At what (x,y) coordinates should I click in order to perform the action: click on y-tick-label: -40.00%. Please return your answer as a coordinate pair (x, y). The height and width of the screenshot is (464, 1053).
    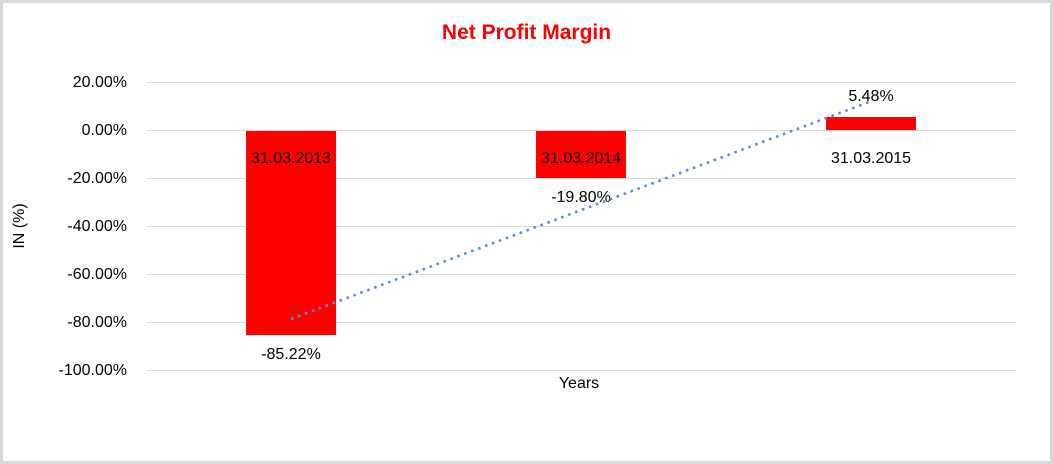
    Looking at the image, I should click on (97, 226).